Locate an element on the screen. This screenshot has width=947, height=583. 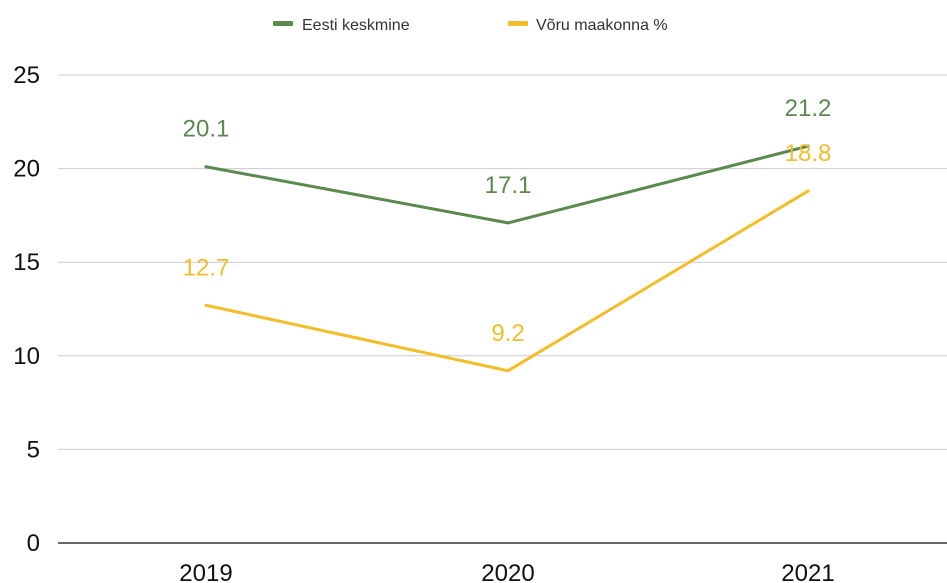
legend-label: Eesti keskmine is located at coordinates (356, 25).